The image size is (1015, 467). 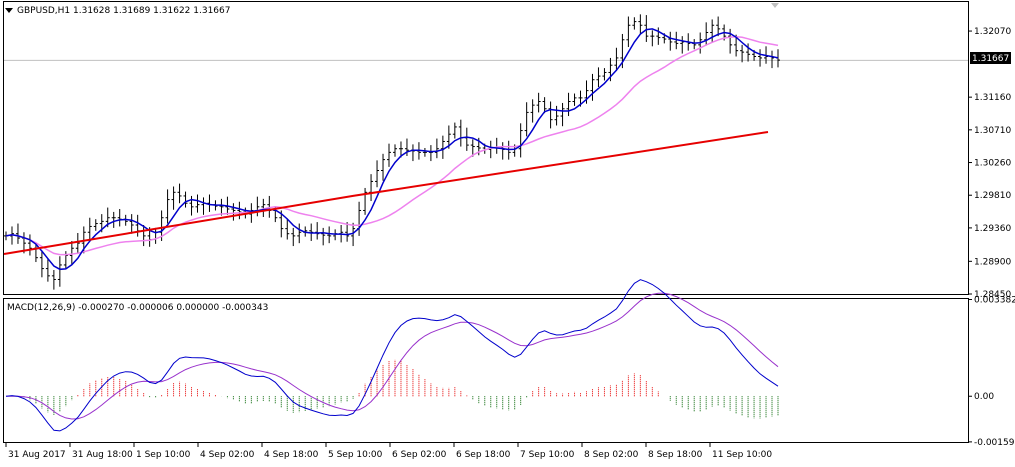 What do you see at coordinates (775, 5) in the screenshot?
I see `scroll-marker-icon` at bounding box center [775, 5].